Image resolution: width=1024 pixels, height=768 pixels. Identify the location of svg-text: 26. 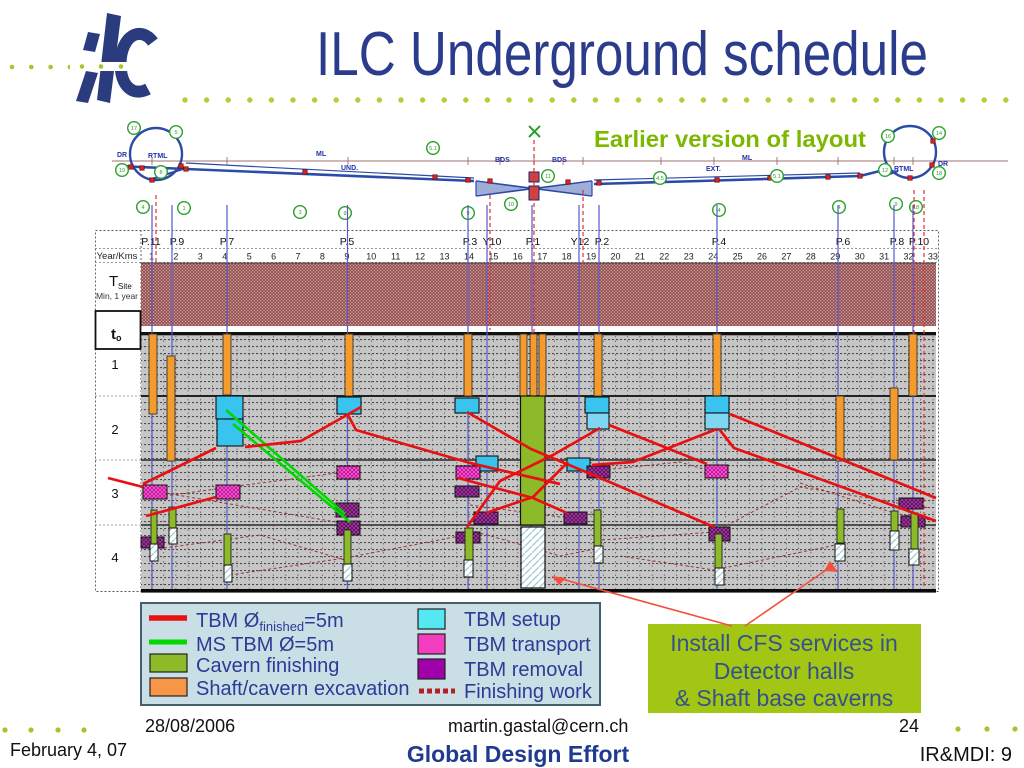
(762, 257).